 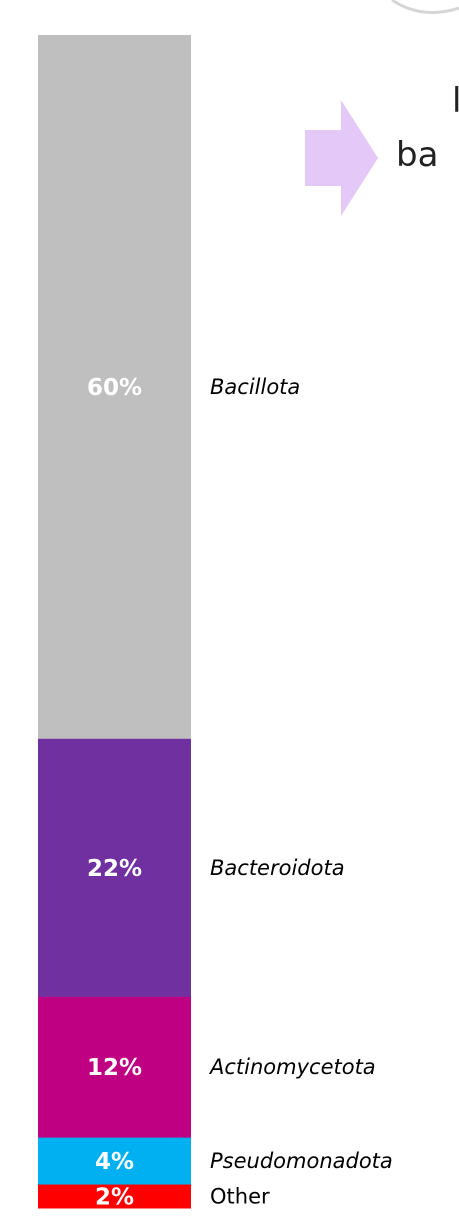 I want to click on partial-heading-line-1: l, so click(x=455, y=101).